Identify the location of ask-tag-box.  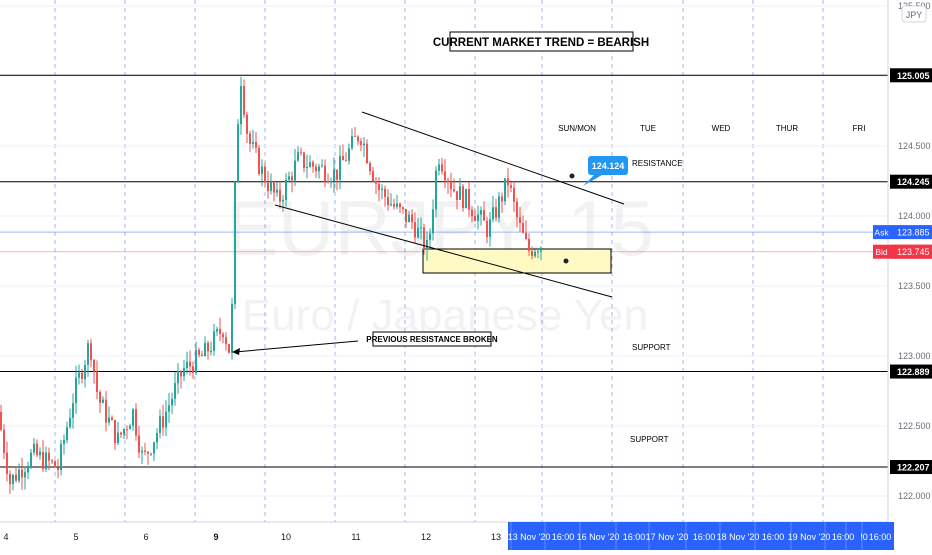
(911, 232).